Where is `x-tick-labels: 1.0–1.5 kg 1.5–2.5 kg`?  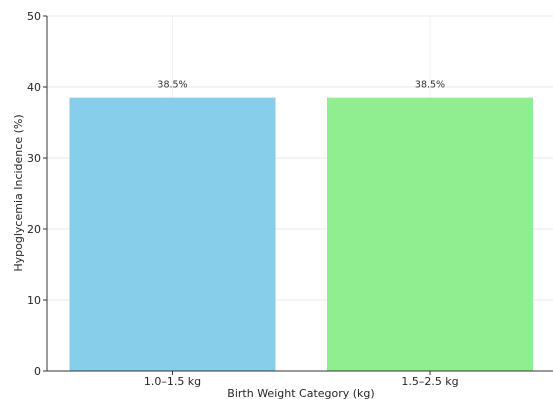
x-tick-labels: 1.0–1.5 kg 1.5–2.5 kg is located at coordinates (301, 379).